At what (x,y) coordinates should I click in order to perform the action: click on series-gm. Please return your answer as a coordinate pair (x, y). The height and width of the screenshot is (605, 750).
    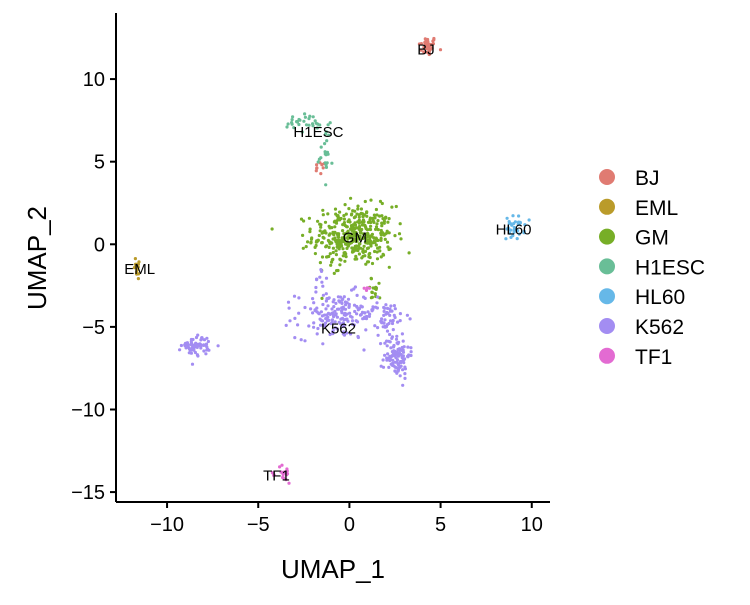
    Looking at the image, I should click on (340, 248).